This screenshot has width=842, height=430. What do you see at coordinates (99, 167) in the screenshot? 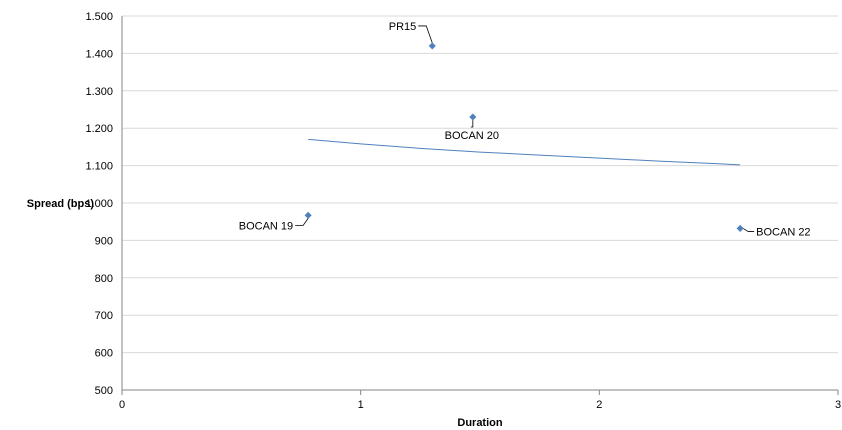
I see `y-tick-label: 1.100` at bounding box center [99, 167].